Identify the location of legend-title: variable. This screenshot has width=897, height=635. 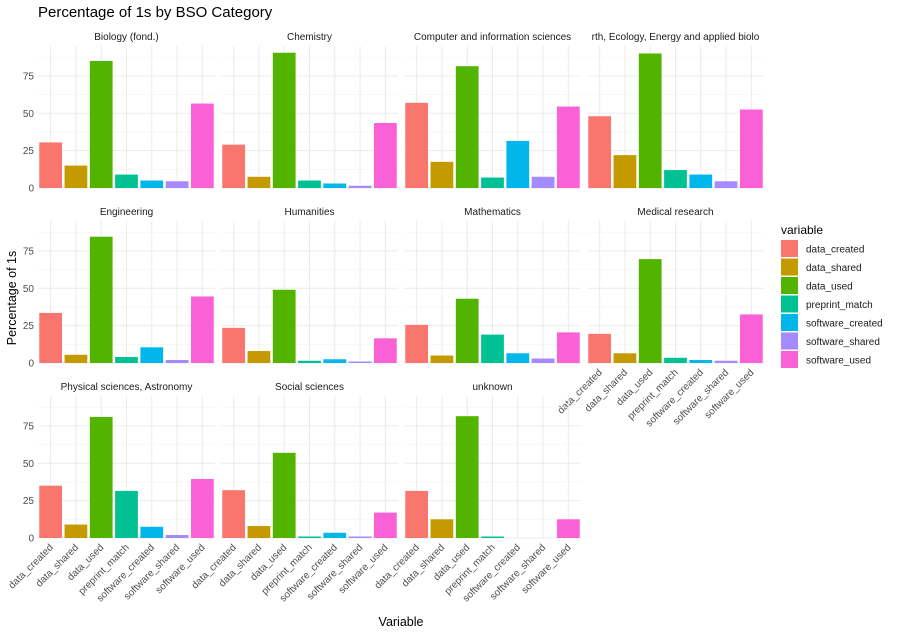
(802, 230).